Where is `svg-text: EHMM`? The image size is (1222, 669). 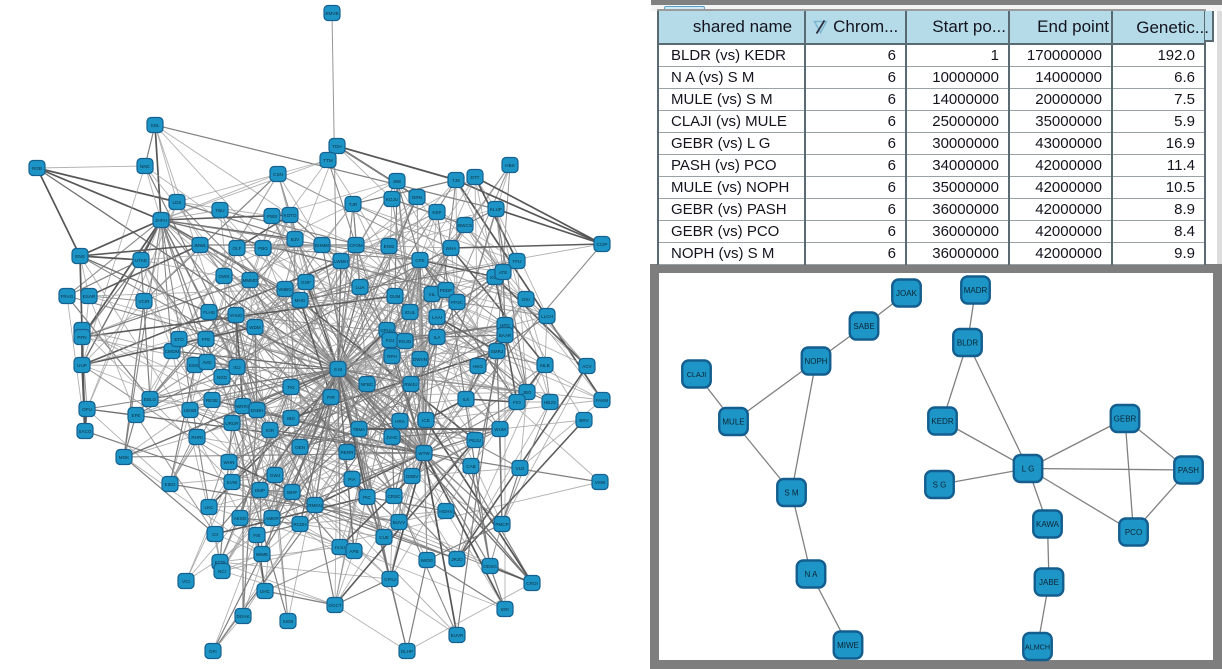
svg-text: EHMM is located at coordinates (322, 245).